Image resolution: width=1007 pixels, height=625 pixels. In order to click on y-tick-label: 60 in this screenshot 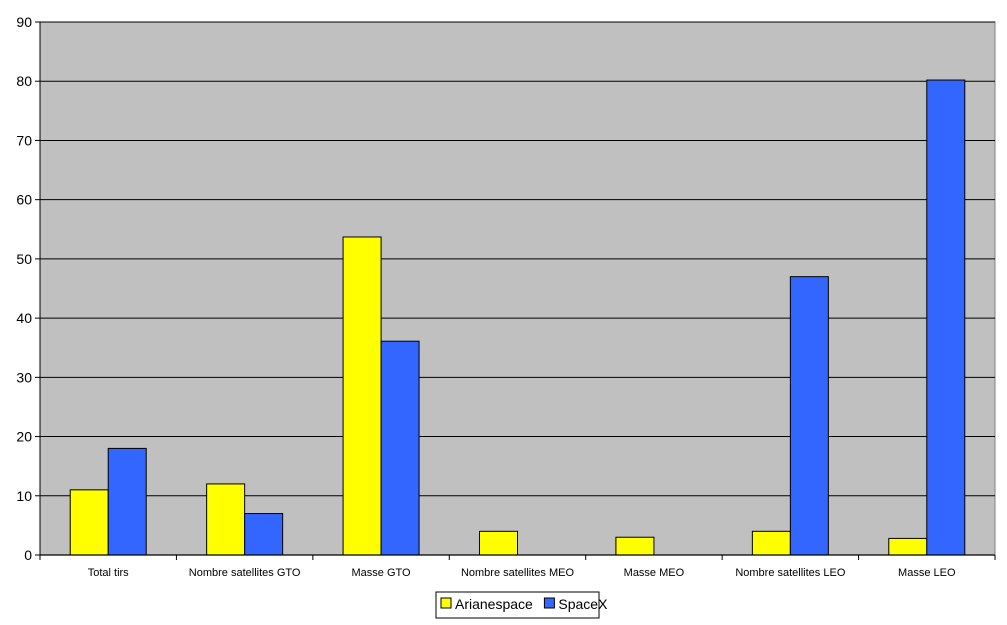, I will do `click(24, 200)`.